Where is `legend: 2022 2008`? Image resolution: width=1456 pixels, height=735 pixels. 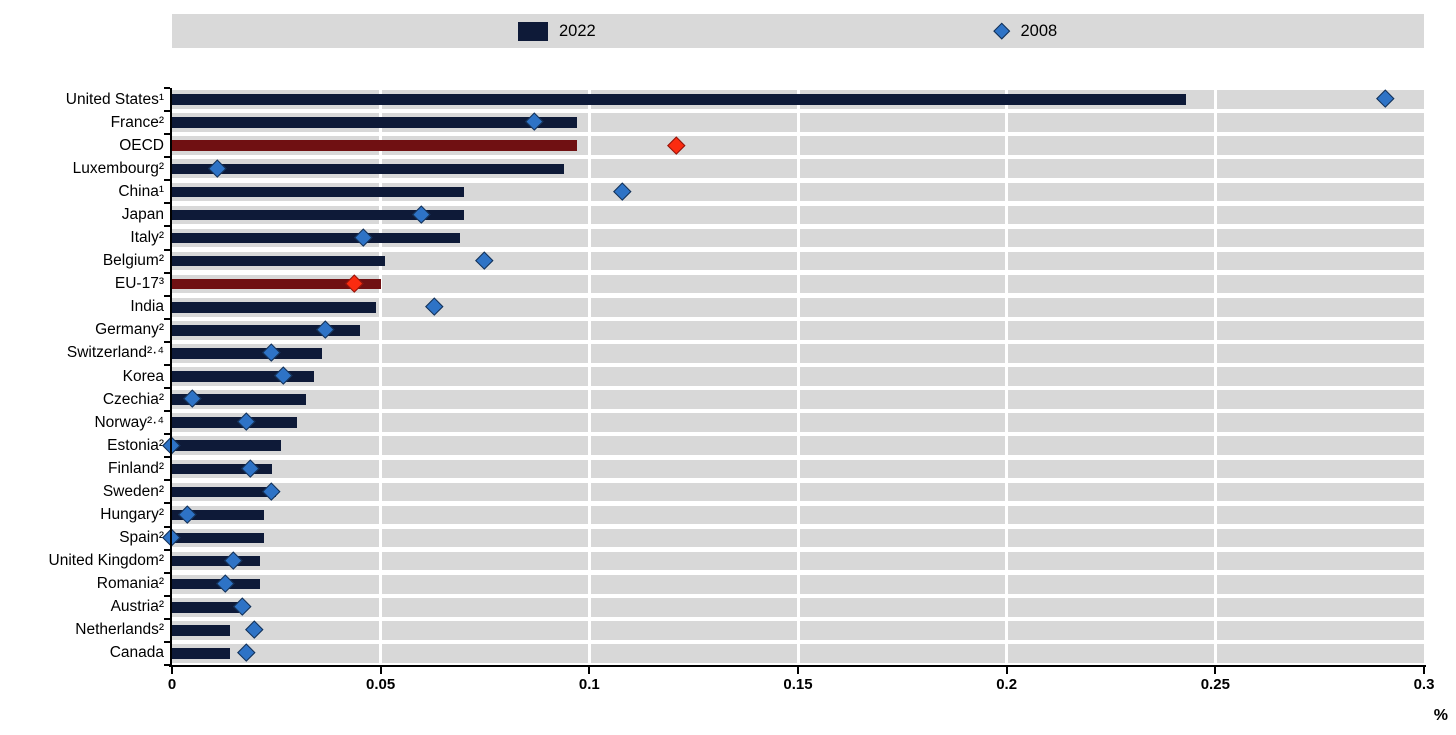 legend: 2022 2008 is located at coordinates (798, 31).